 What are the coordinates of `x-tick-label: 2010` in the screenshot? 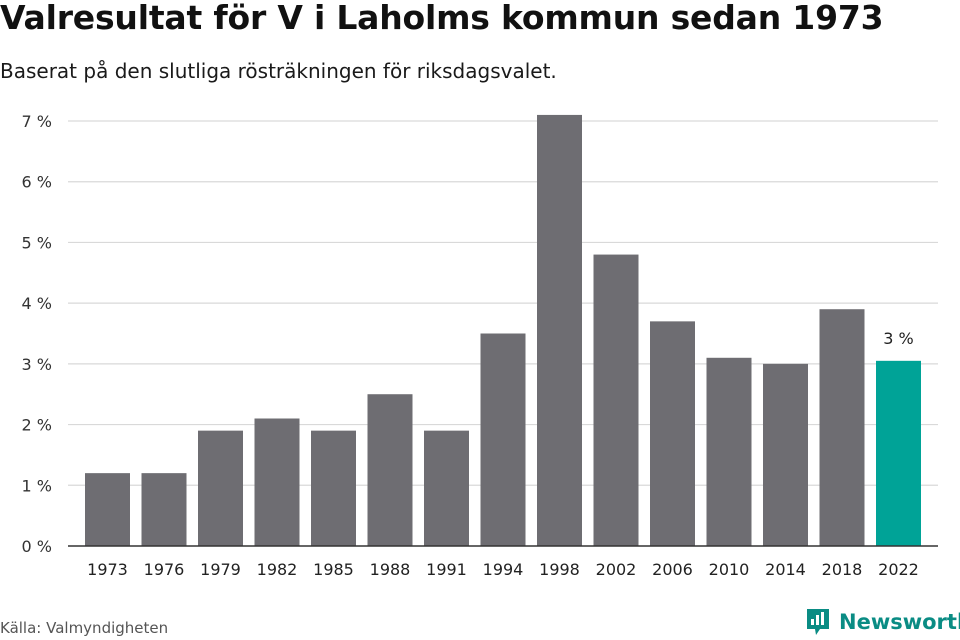 It's located at (729, 569).